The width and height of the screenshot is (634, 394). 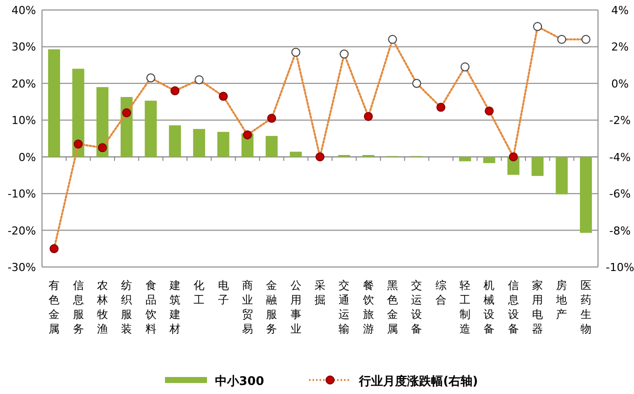 I want to click on legend-label: 行业月度涨跌幅(右轴), so click(x=418, y=381).